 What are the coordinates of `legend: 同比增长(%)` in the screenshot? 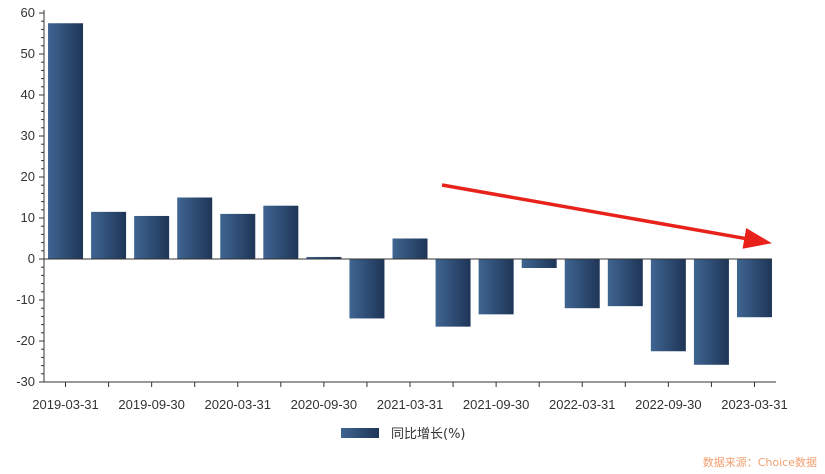 It's located at (403, 434).